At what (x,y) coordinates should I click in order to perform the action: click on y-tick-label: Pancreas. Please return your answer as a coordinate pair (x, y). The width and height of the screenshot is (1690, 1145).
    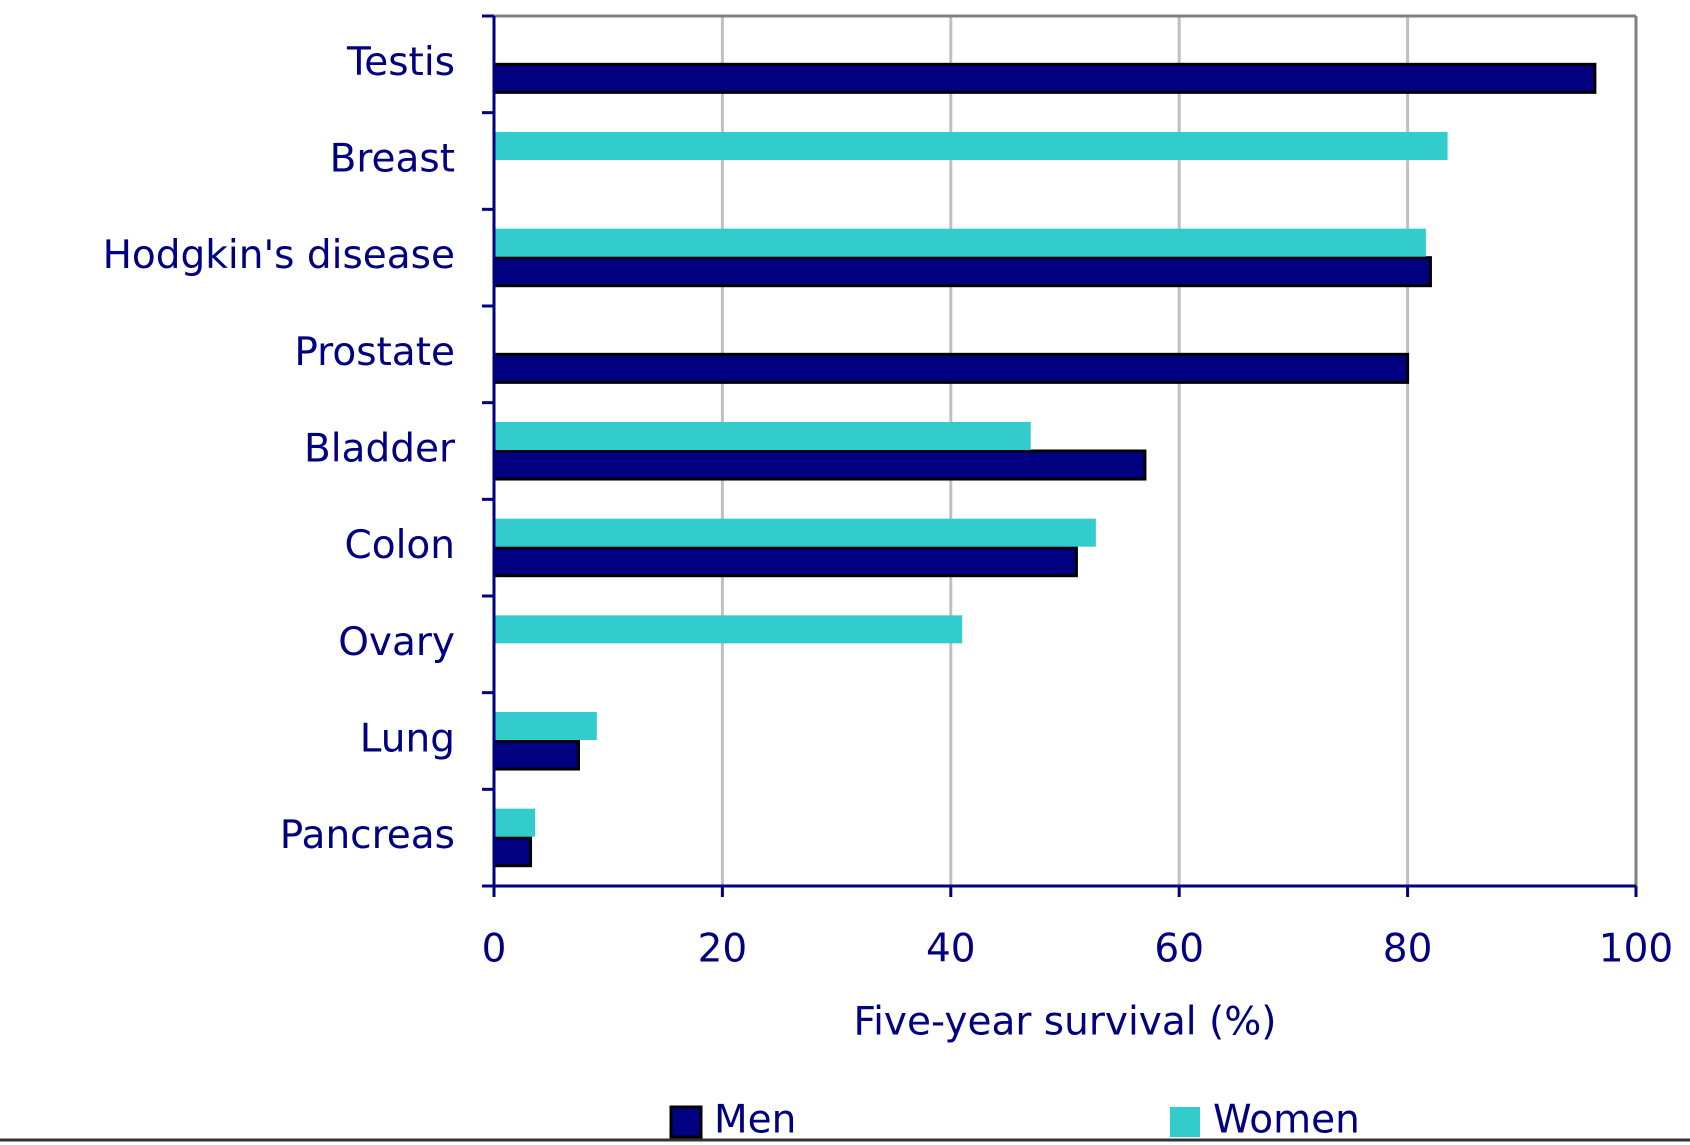
    Looking at the image, I should click on (367, 835).